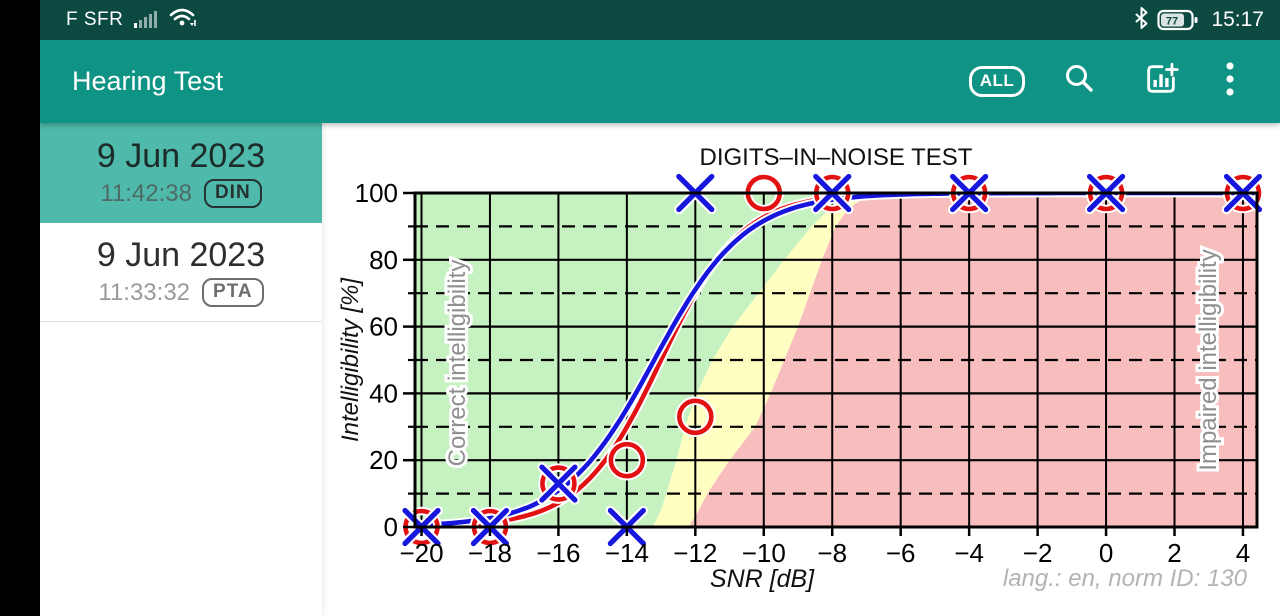  What do you see at coordinates (832, 553) in the screenshot?
I see `svg-text: −8` at bounding box center [832, 553].